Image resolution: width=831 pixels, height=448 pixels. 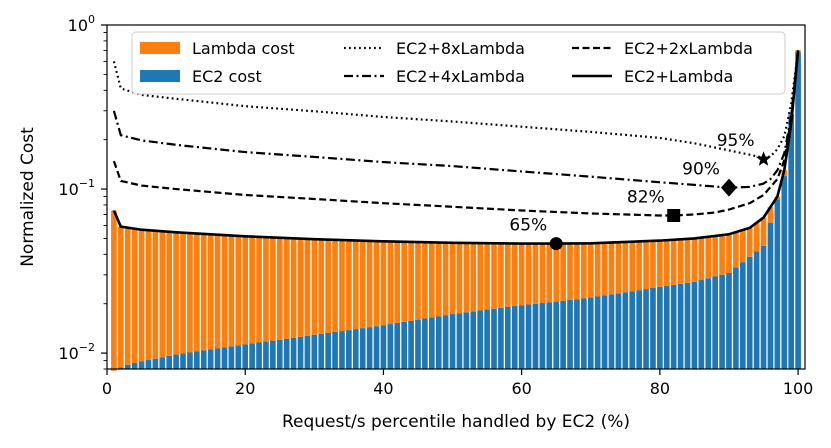 What do you see at coordinates (674, 215) in the screenshot?
I see `square-marker` at bounding box center [674, 215].